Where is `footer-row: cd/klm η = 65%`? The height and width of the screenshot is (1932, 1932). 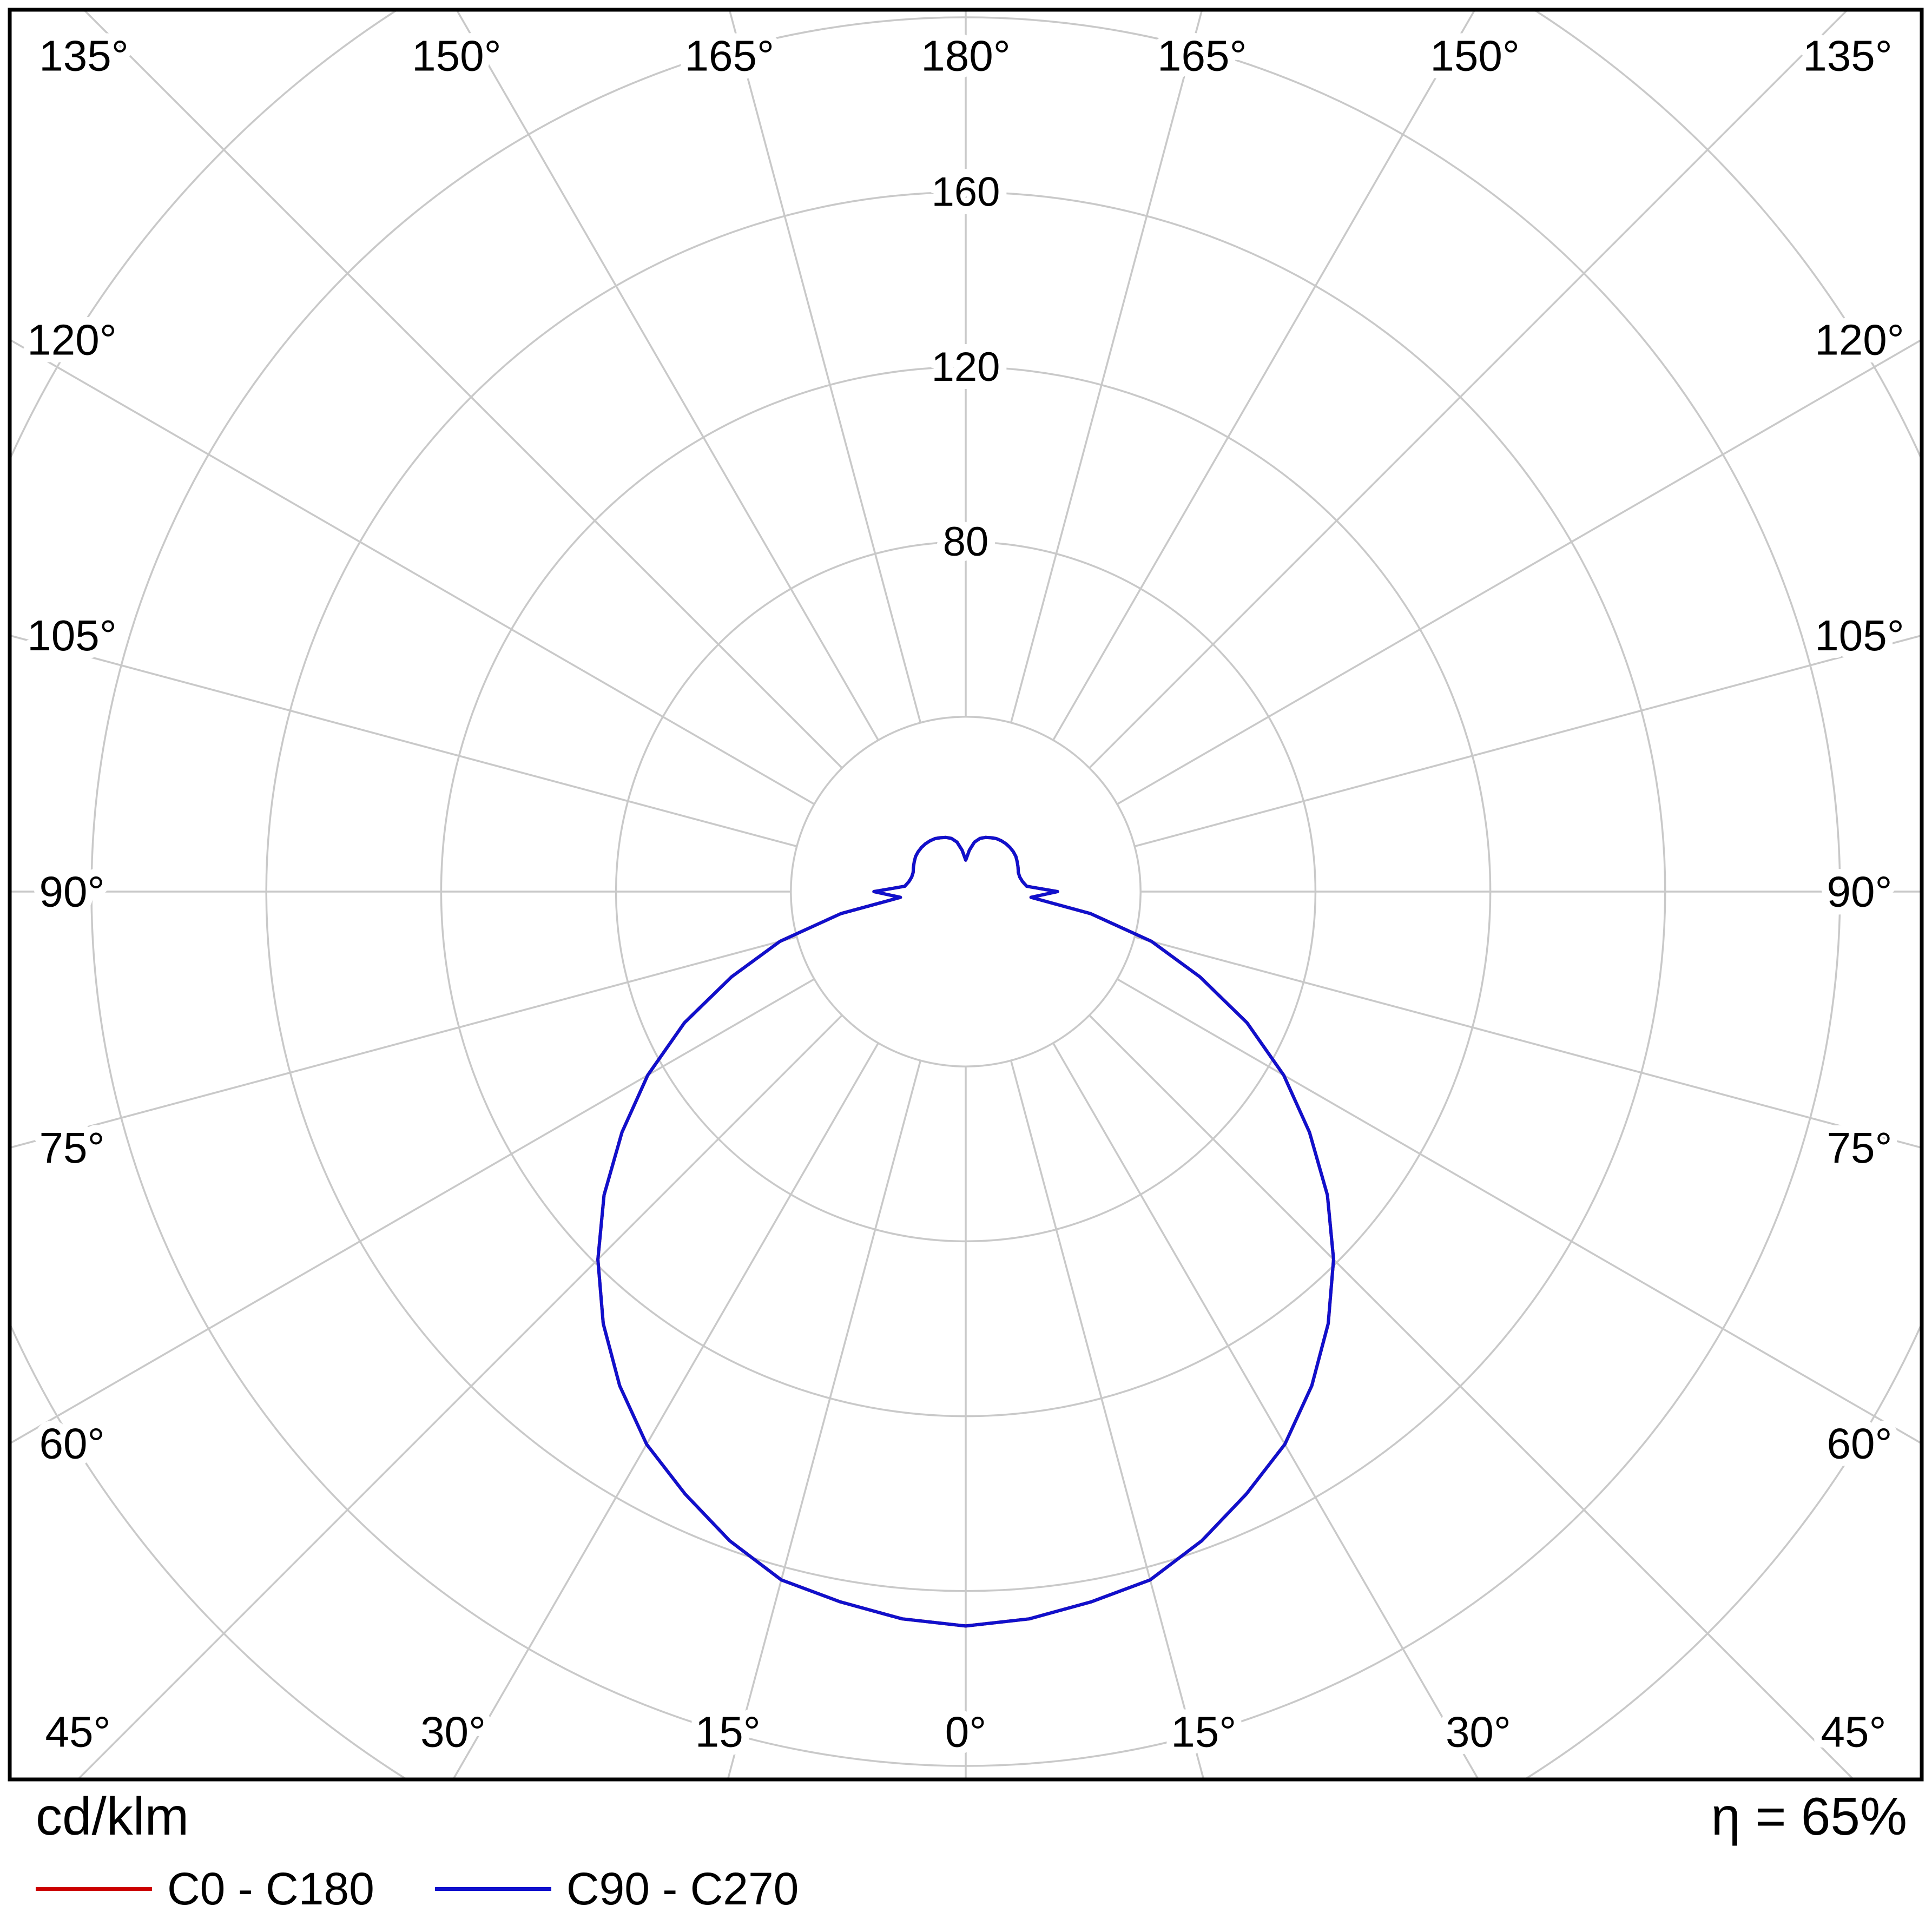 footer-row: cd/klm η = 65% is located at coordinates (972, 1816).